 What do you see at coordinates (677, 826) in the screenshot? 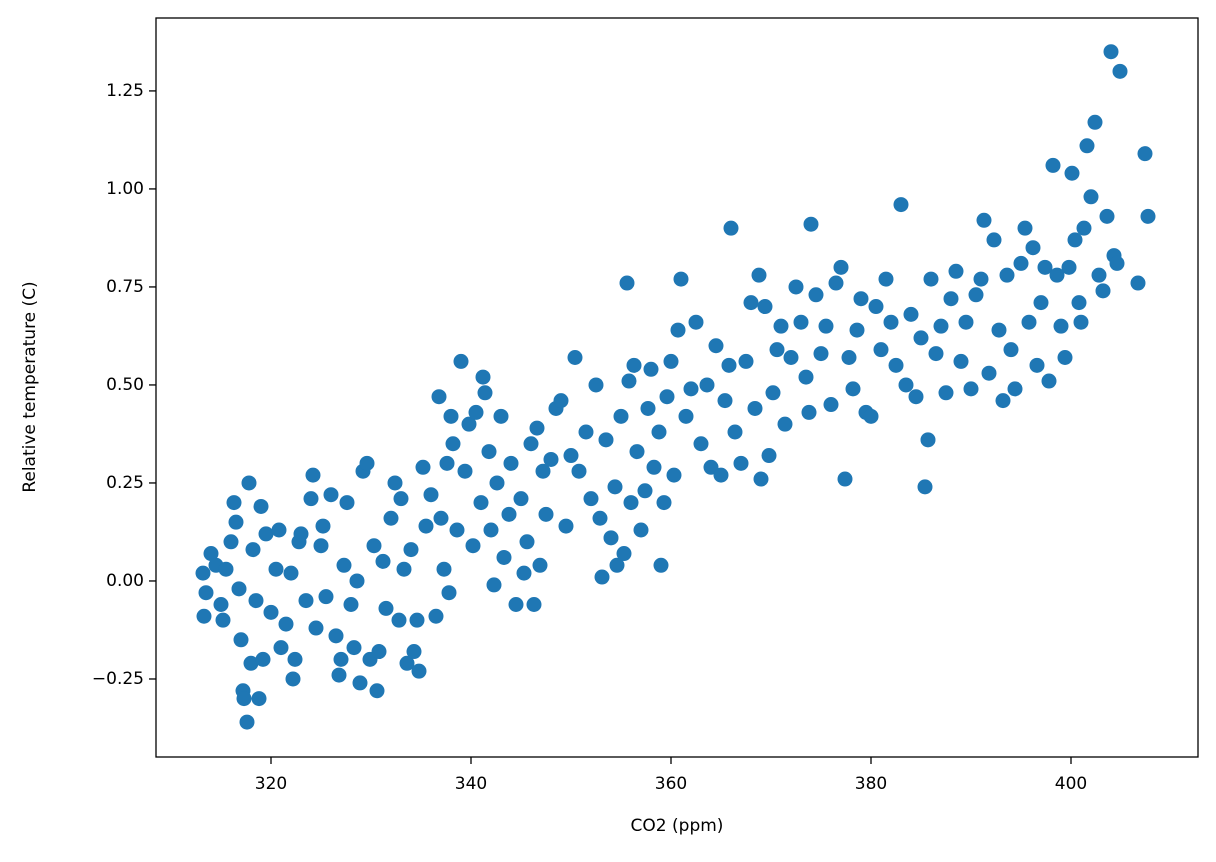
I see `x-axis-label: CO2 (ppm)` at bounding box center [677, 826].